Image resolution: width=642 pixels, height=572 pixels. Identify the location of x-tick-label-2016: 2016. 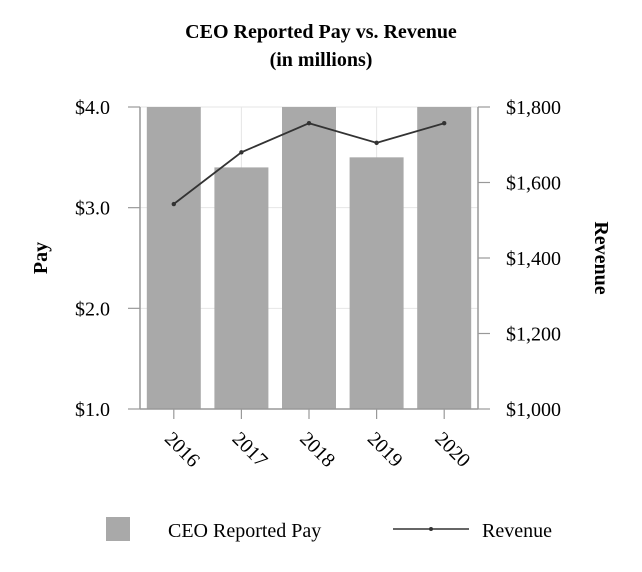
(182, 450).